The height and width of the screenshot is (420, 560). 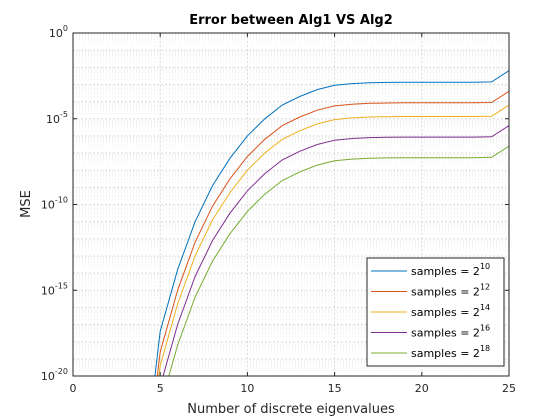 What do you see at coordinates (450, 291) in the screenshot?
I see `legend-entry: samples = 212` at bounding box center [450, 291].